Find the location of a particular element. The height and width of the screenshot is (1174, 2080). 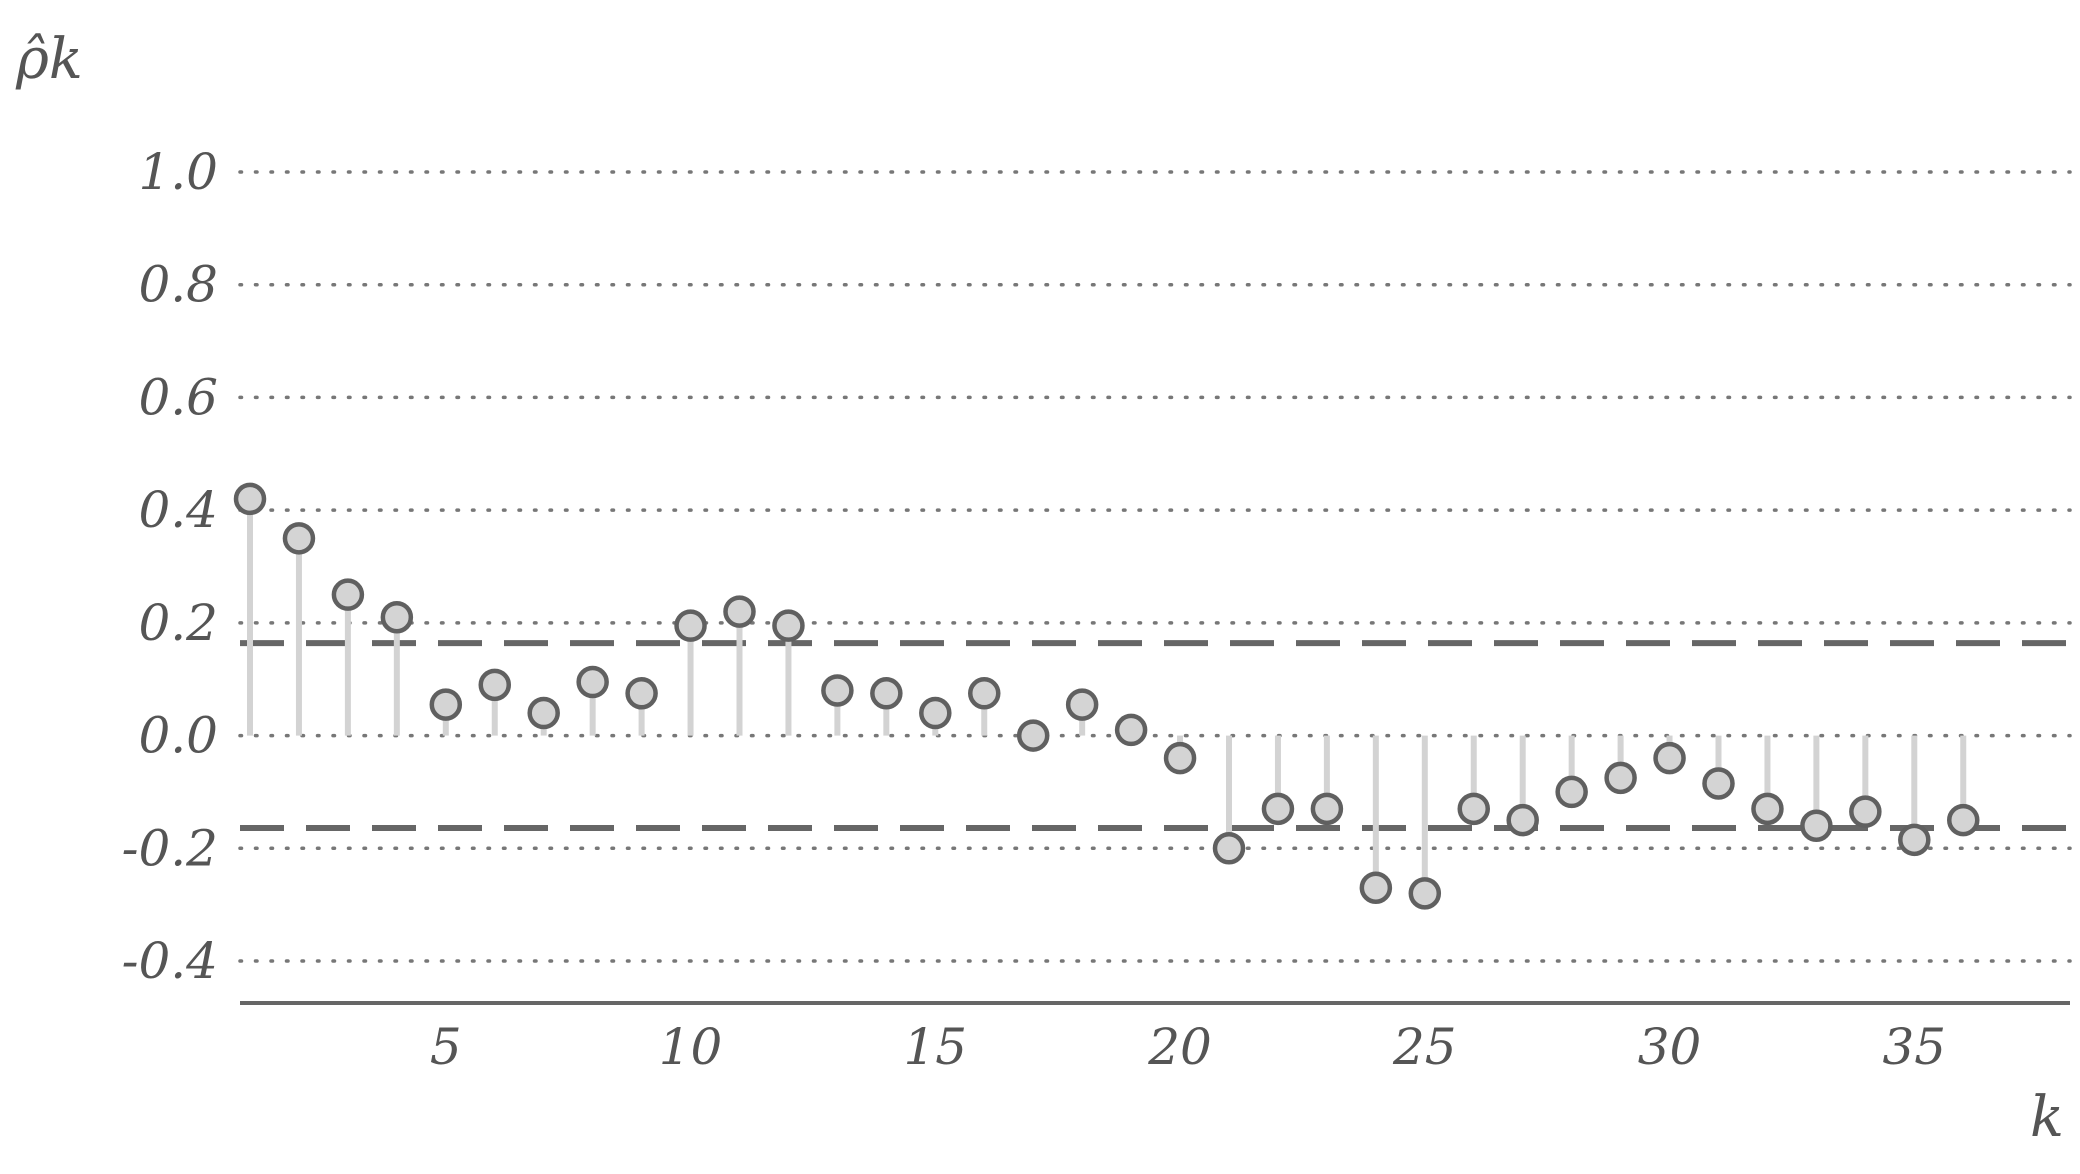

confidence-band-layer is located at coordinates (1155, 735).